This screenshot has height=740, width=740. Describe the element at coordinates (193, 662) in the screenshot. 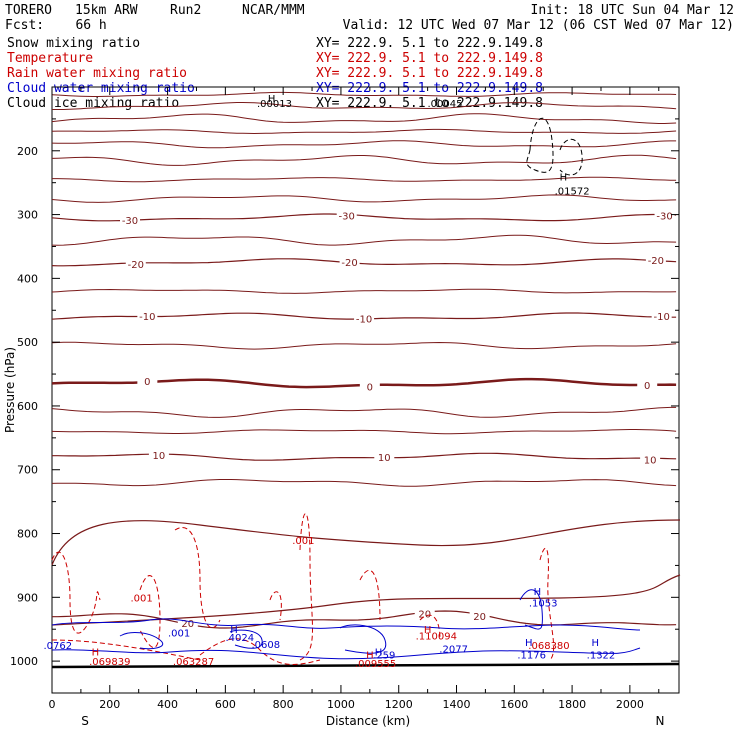

I see `contour-label: .063287` at that location.